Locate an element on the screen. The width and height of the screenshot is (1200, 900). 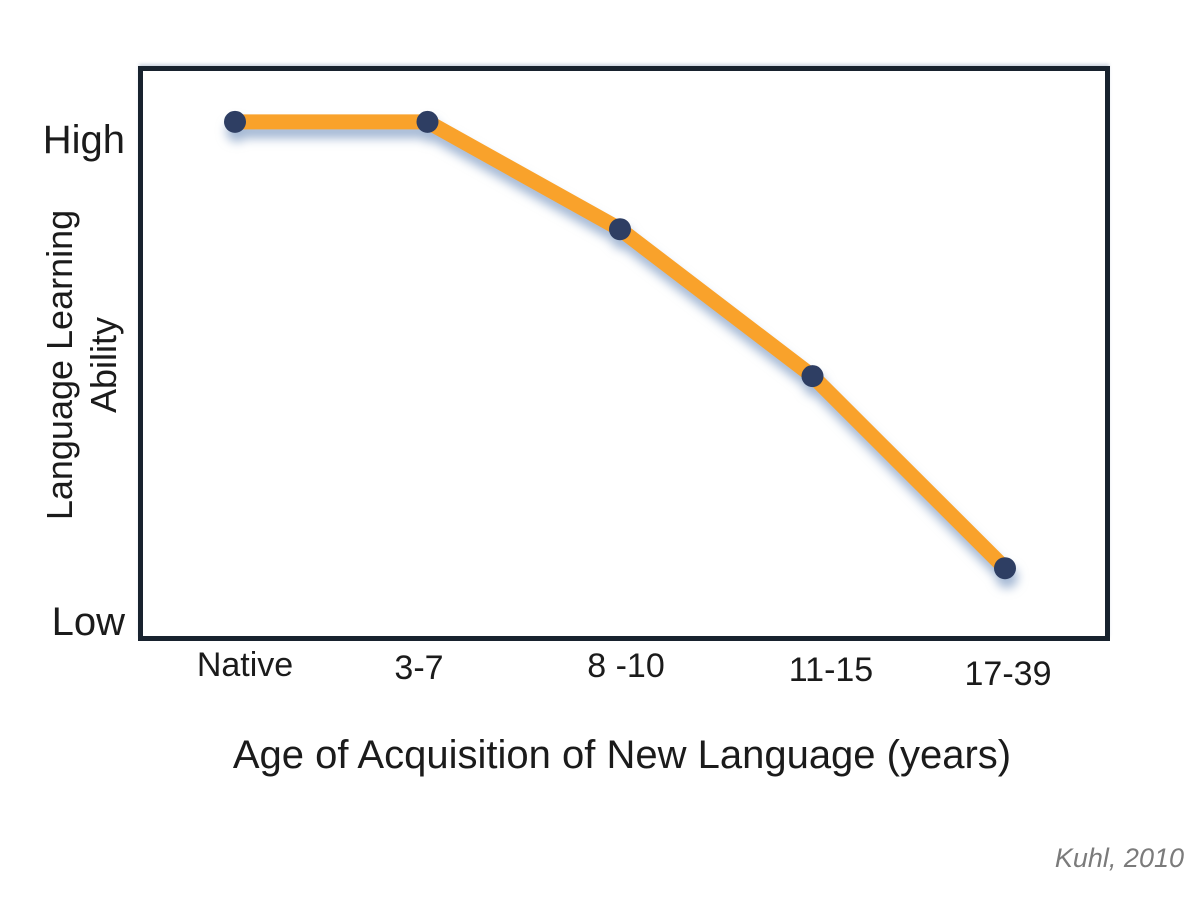
x-tick-17-39: 17-39 is located at coordinates (1008, 674).